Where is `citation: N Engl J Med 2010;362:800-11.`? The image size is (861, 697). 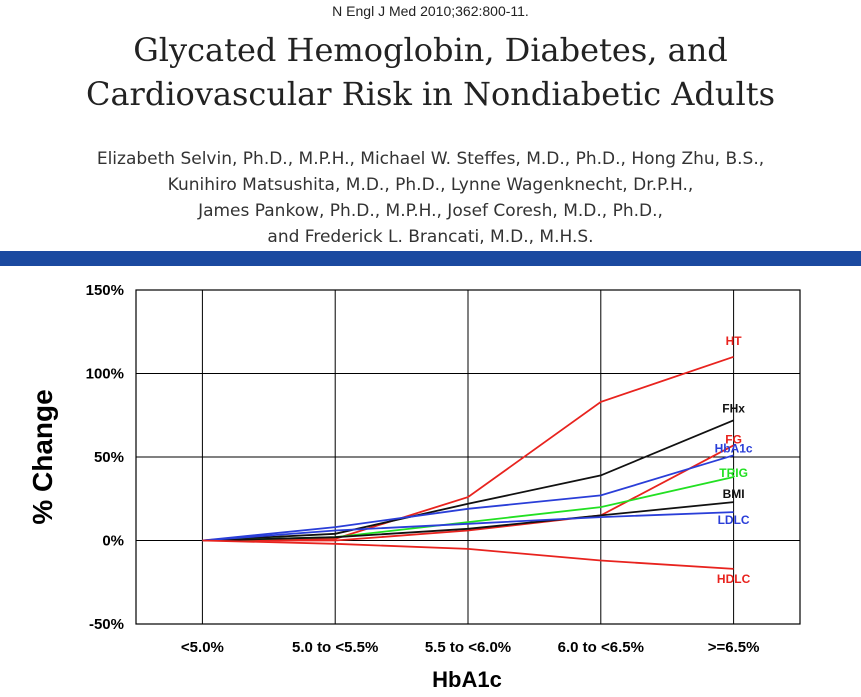
citation: N Engl J Med 2010;362:800-11. is located at coordinates (430, 11).